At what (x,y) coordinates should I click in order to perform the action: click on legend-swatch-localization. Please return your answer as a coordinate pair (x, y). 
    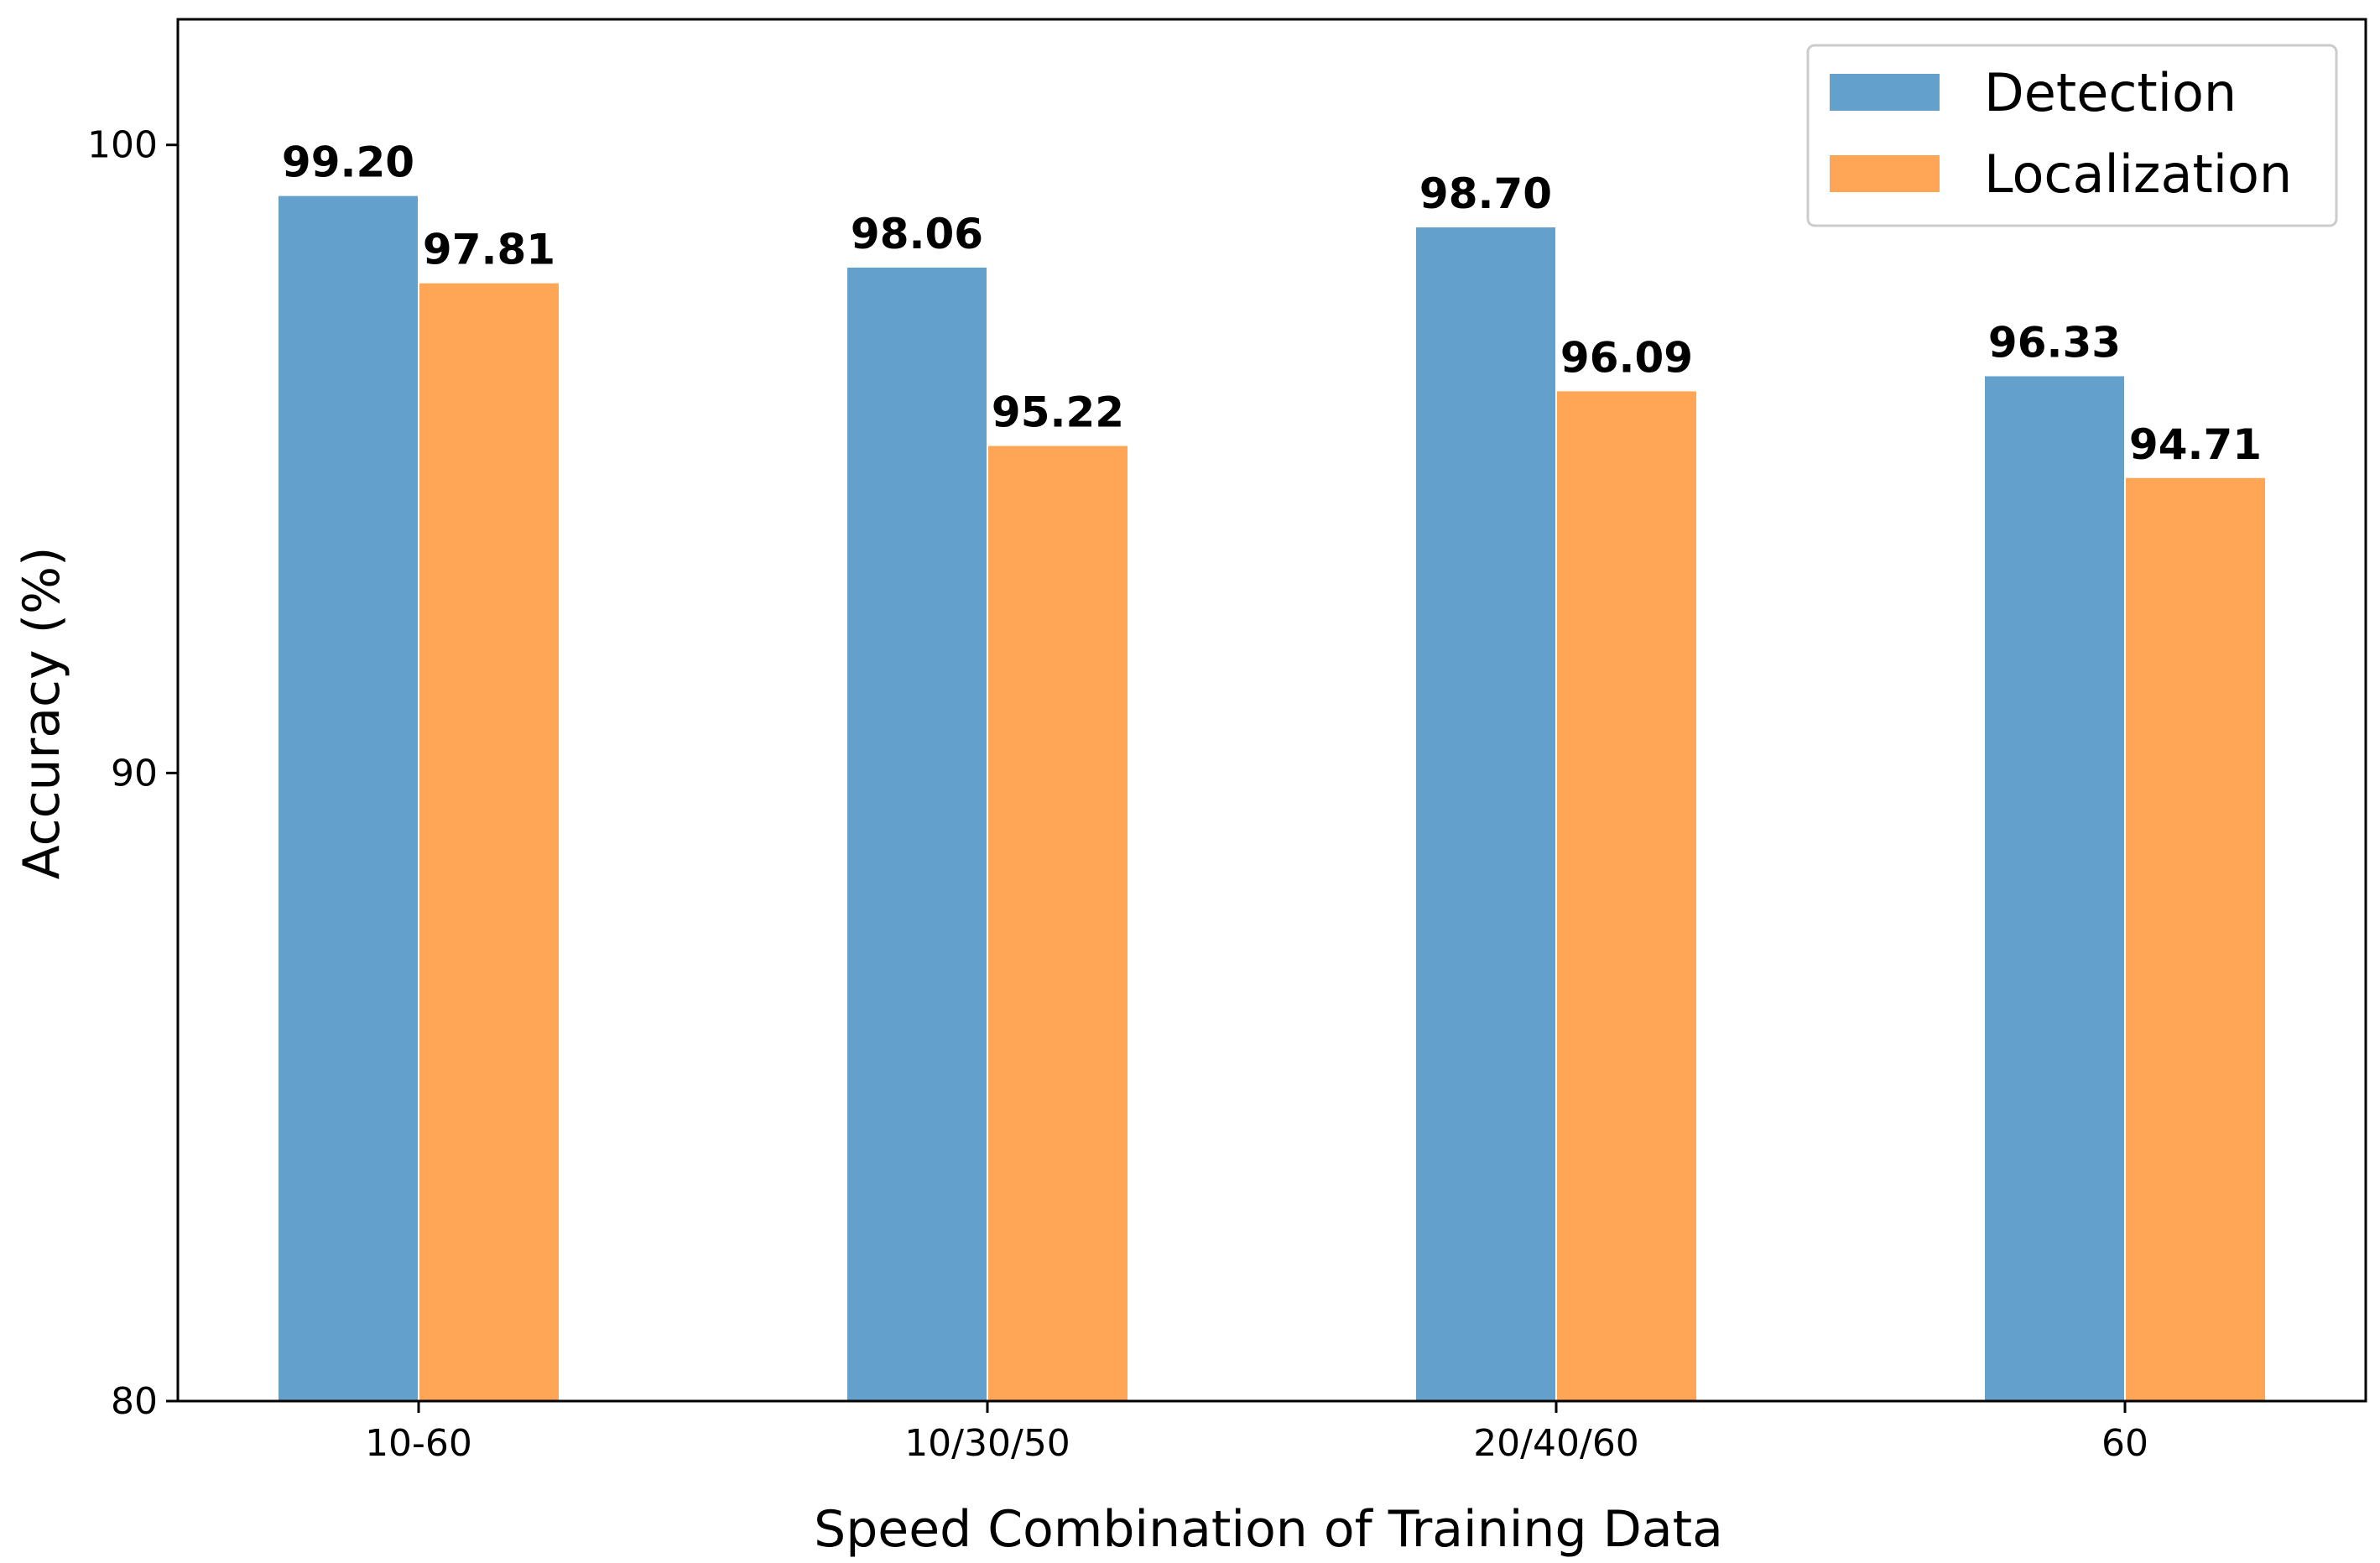
    Looking at the image, I should click on (1885, 173).